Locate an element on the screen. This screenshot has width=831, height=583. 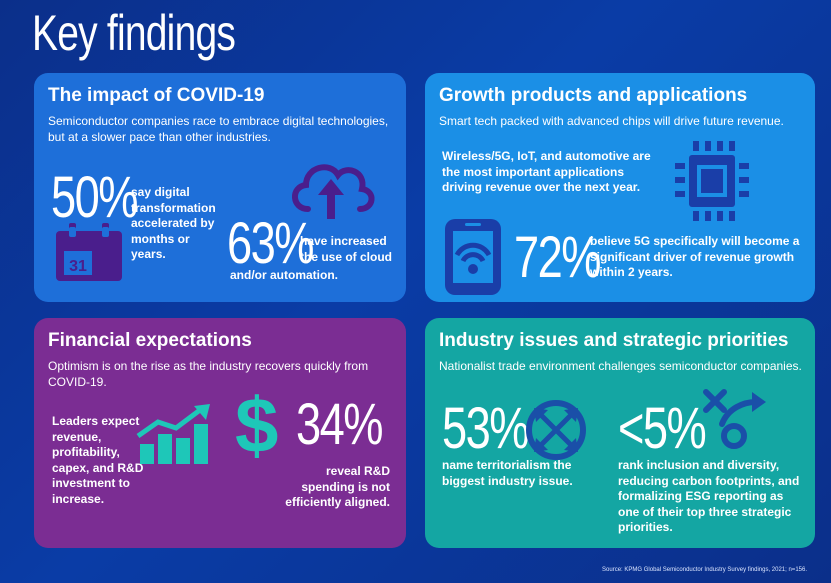
strategy-icon is located at coordinates (740, 418).